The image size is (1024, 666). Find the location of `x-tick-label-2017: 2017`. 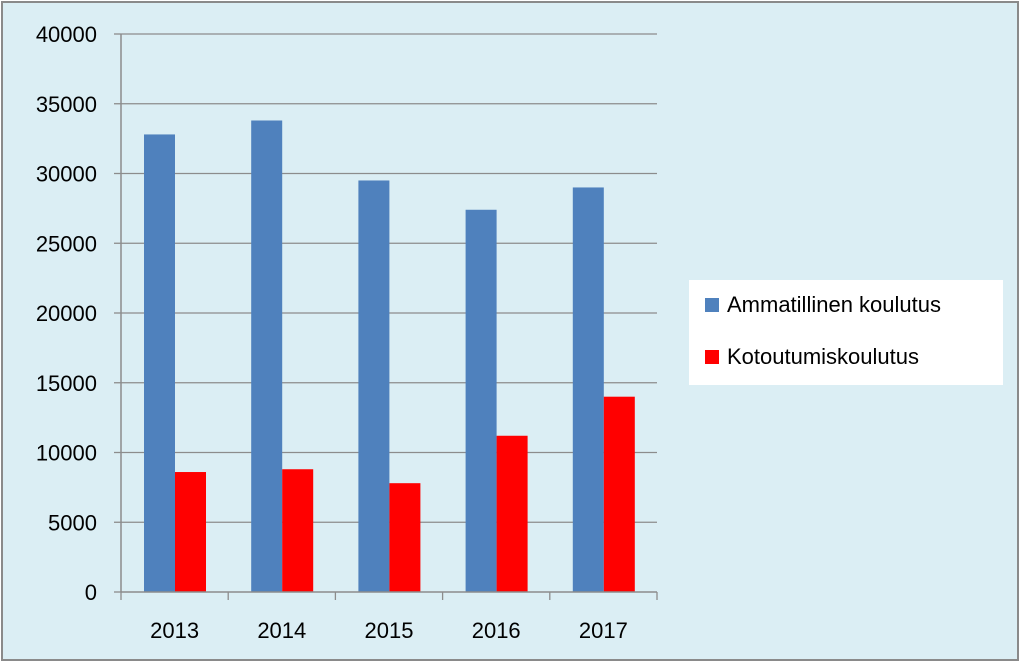

x-tick-label-2017: 2017 is located at coordinates (603, 630).